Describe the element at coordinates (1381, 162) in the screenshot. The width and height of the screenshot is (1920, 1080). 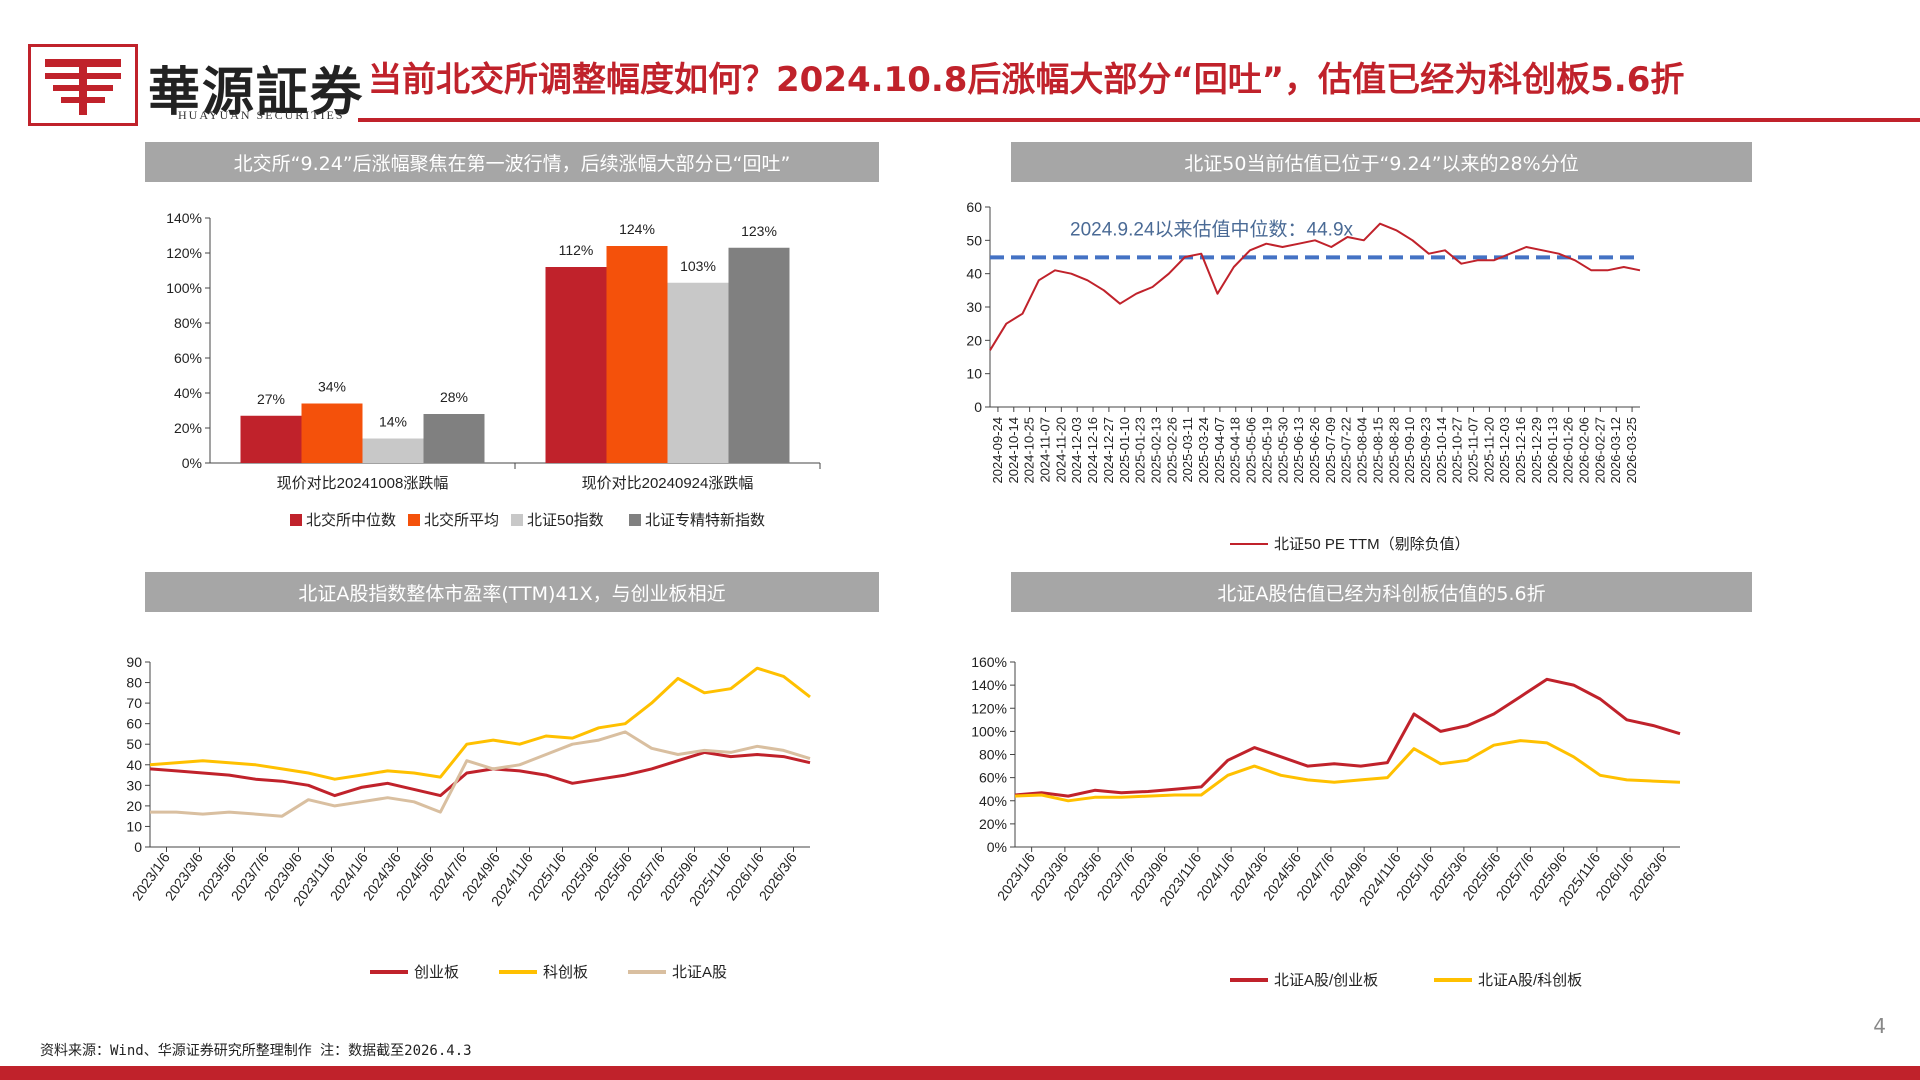
I see `panel-2-title: 北证50当前估值已位于“9.24”以来的28%分位` at that location.